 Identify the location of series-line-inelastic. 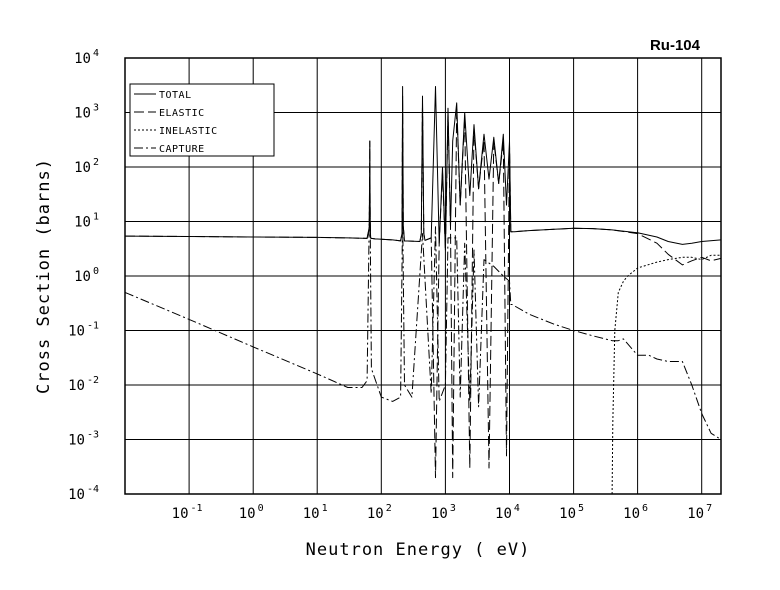
(666, 374).